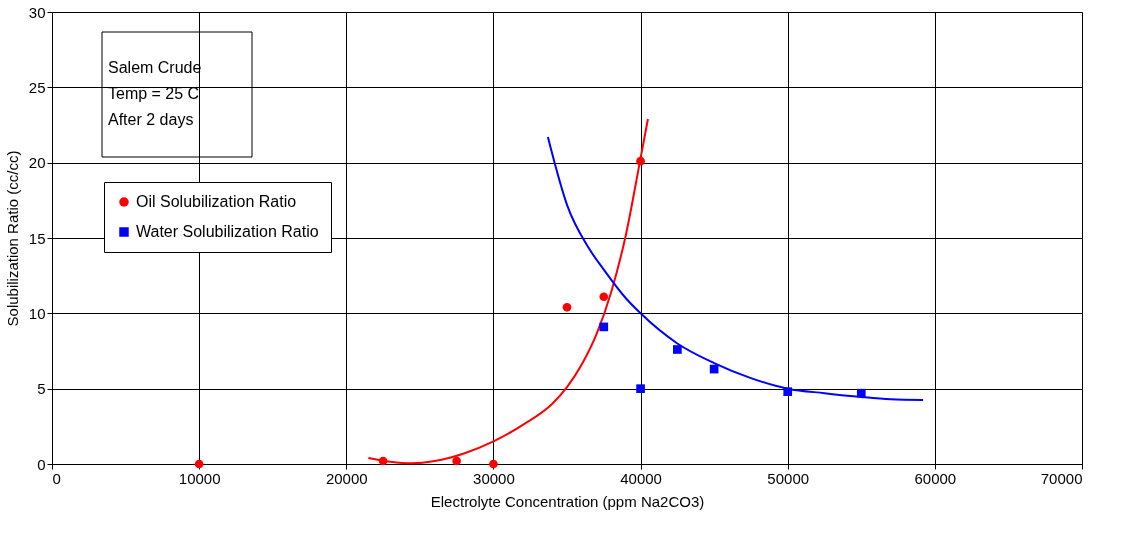 Image resolution: width=1143 pixels, height=550 pixels. Describe the element at coordinates (1061, 478) in the screenshot. I see `x-tick-label: 70000` at that location.